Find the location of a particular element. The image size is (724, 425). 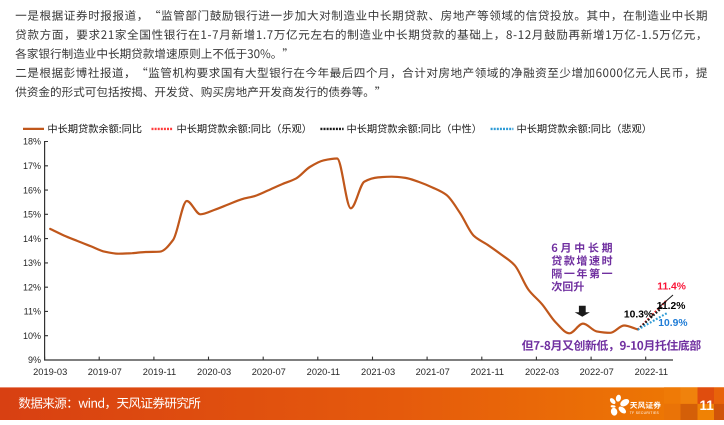

svg-text: 11.2% is located at coordinates (671, 306).